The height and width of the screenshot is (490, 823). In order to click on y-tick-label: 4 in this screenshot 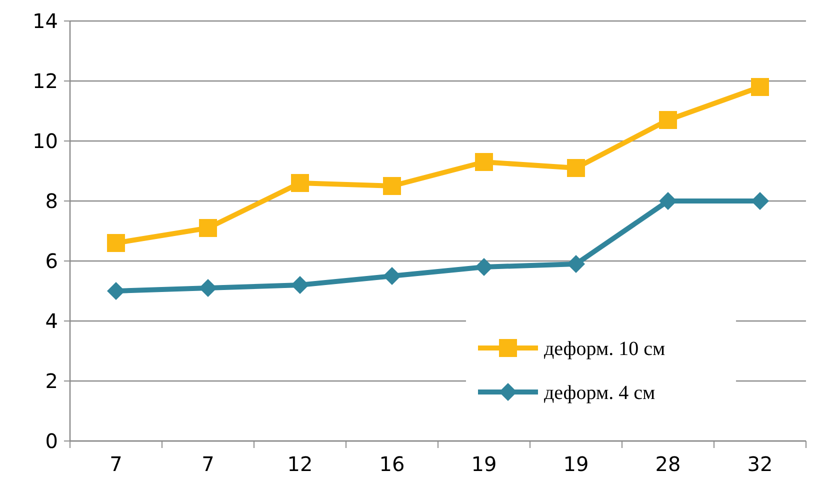, I will do `click(51, 321)`.